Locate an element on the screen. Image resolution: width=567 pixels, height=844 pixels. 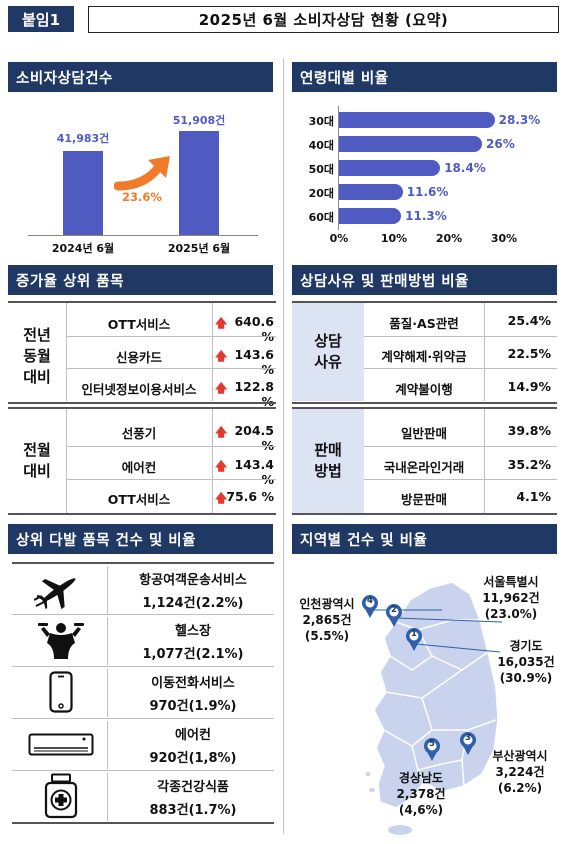
age-value-label: 26% is located at coordinates (500, 144).